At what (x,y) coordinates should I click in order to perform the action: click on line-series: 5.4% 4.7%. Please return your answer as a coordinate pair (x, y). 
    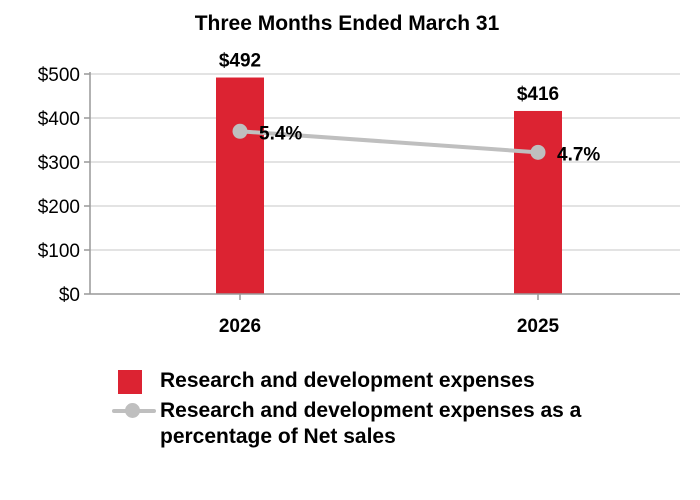
    Looking at the image, I should click on (416, 144).